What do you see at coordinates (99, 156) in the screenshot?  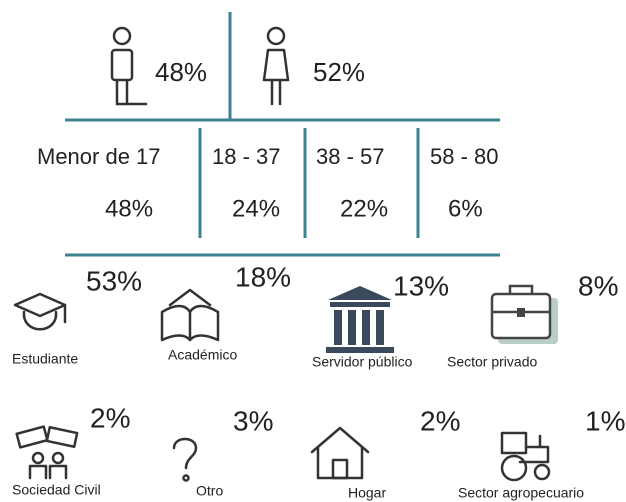 I see `age-label: Menor de 17` at bounding box center [99, 156].